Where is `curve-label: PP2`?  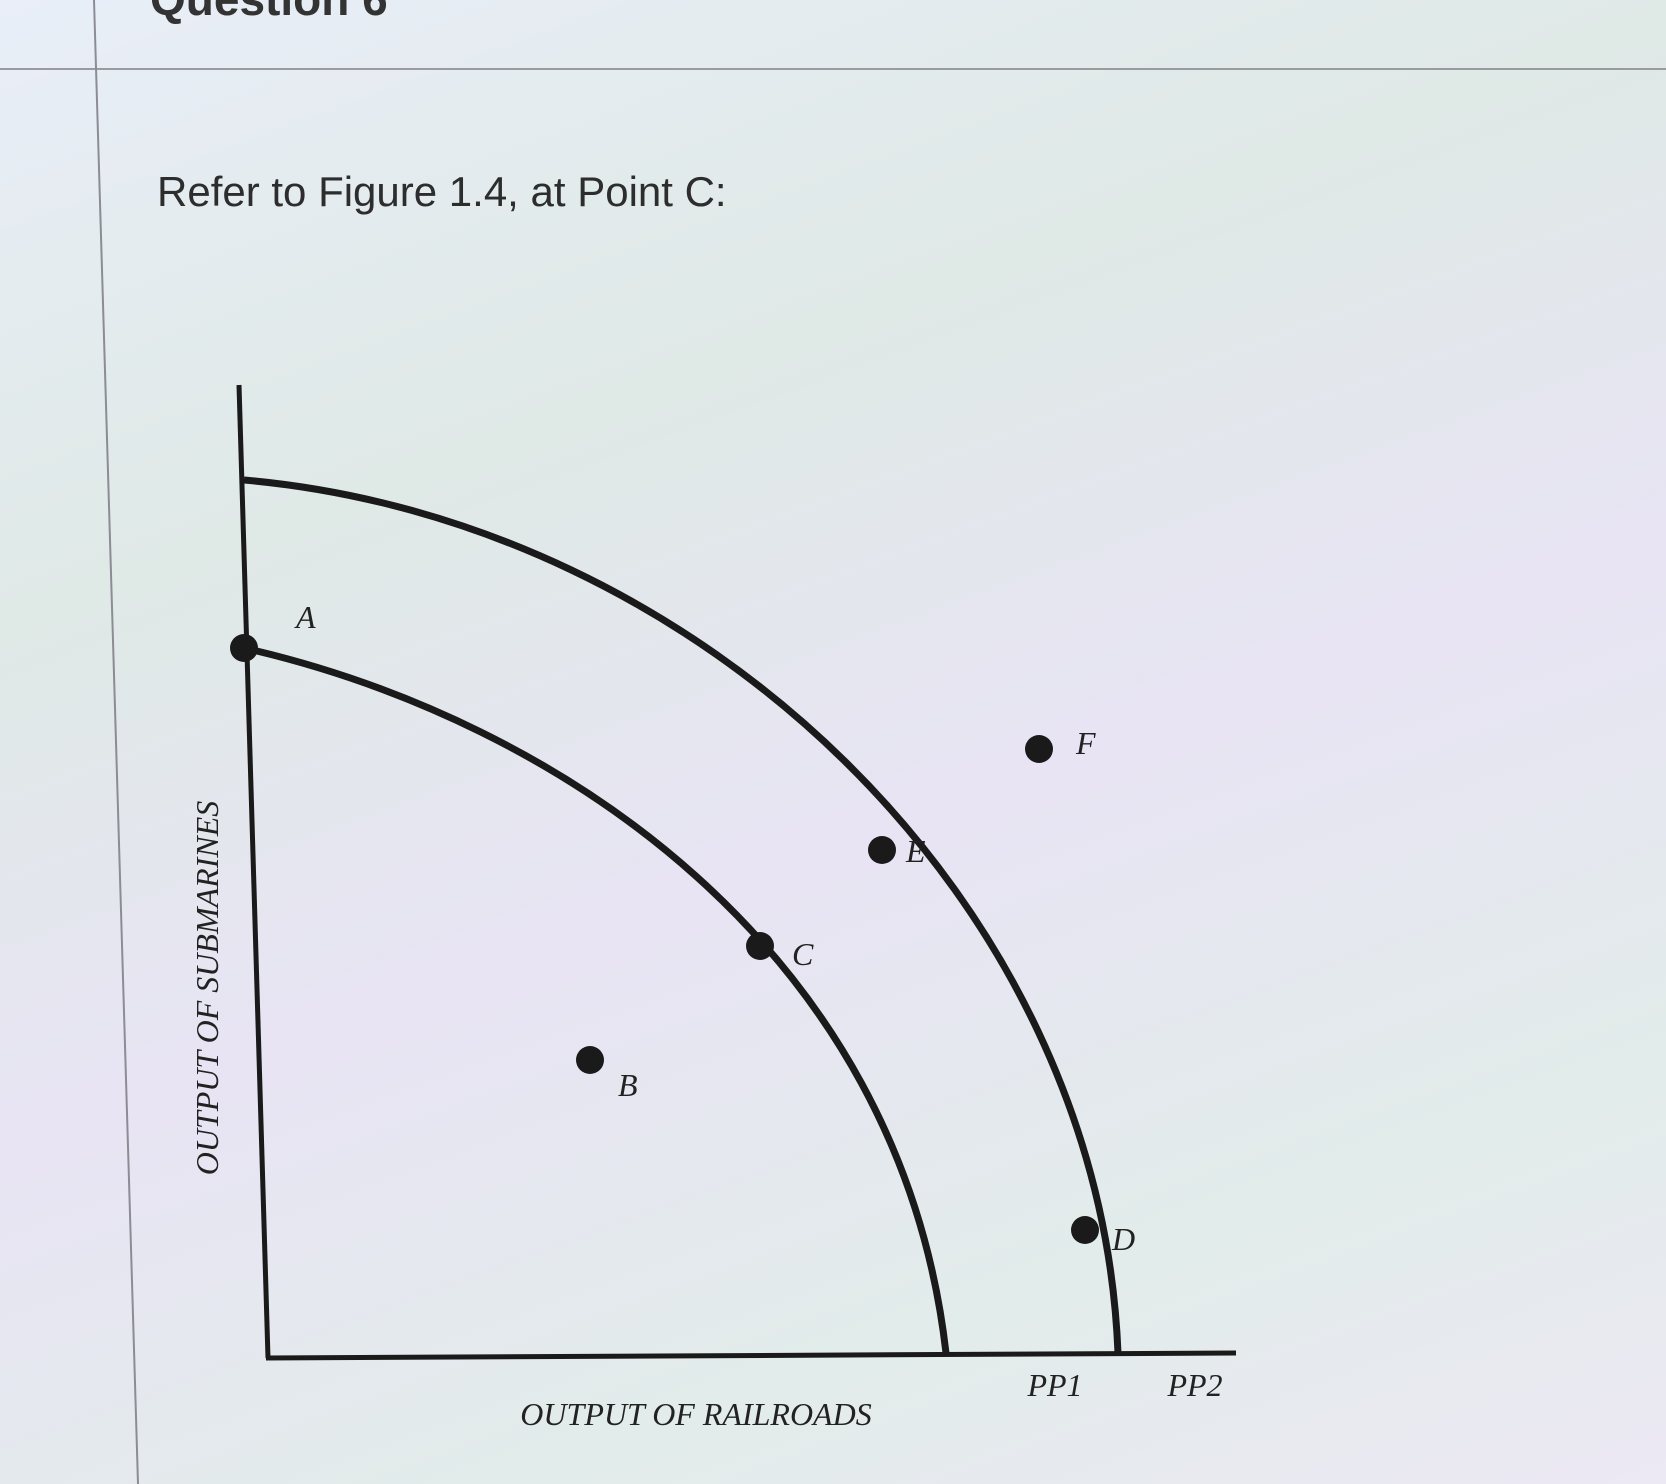
curve-label: PP2 is located at coordinates (1194, 1385).